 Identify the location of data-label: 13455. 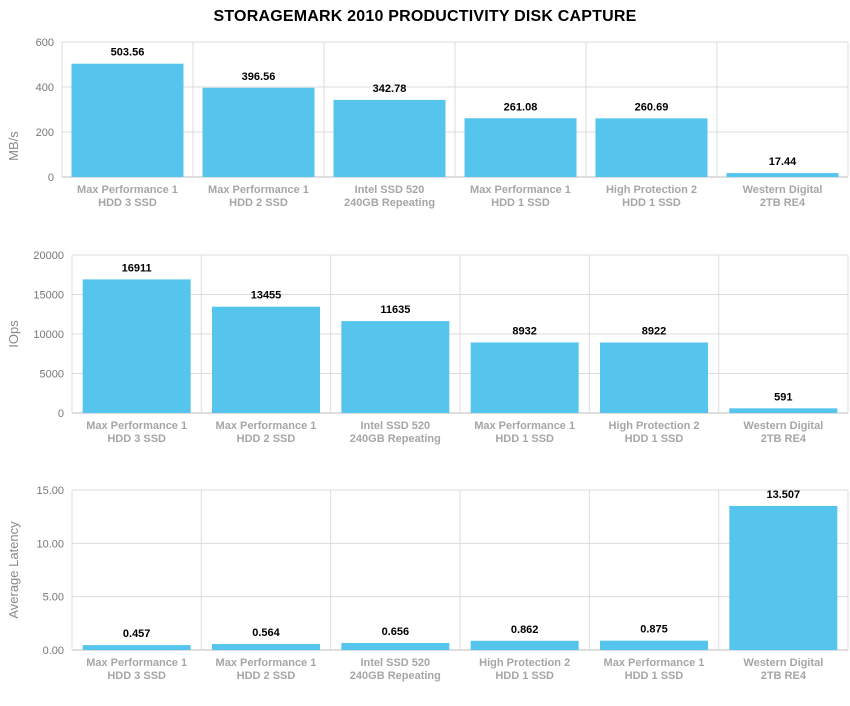
(266, 296).